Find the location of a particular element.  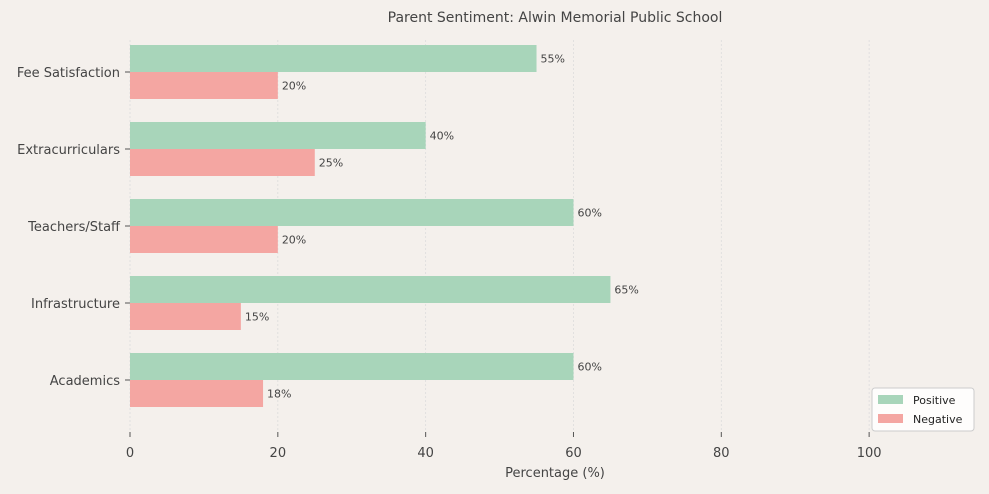

y-tick-label: Academics is located at coordinates (85, 381).